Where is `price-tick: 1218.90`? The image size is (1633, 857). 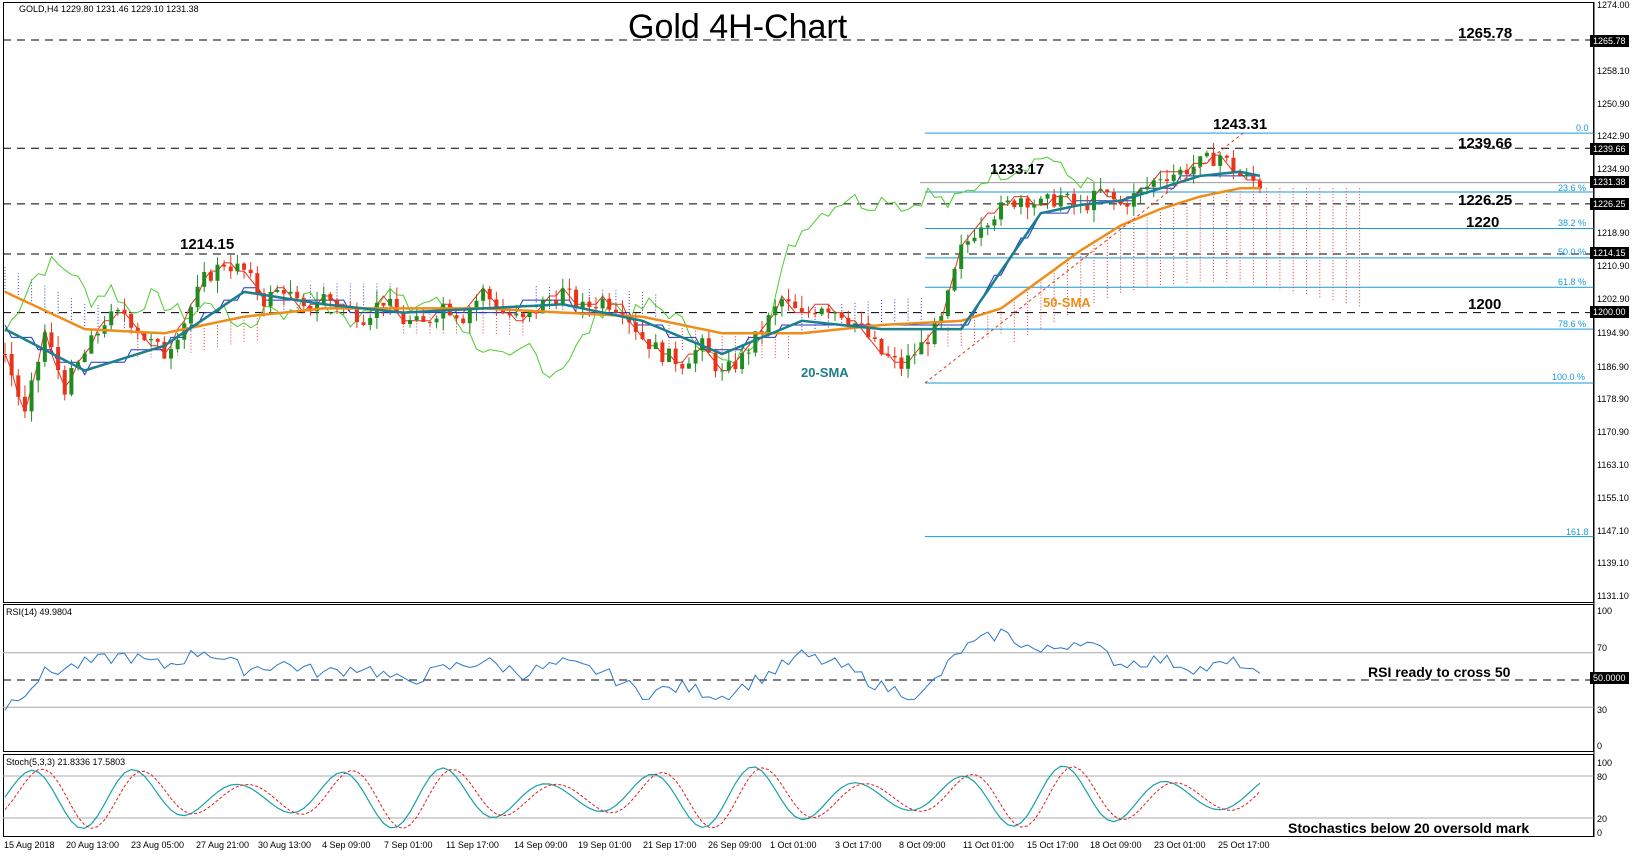
price-tick: 1218.90 is located at coordinates (1613, 233).